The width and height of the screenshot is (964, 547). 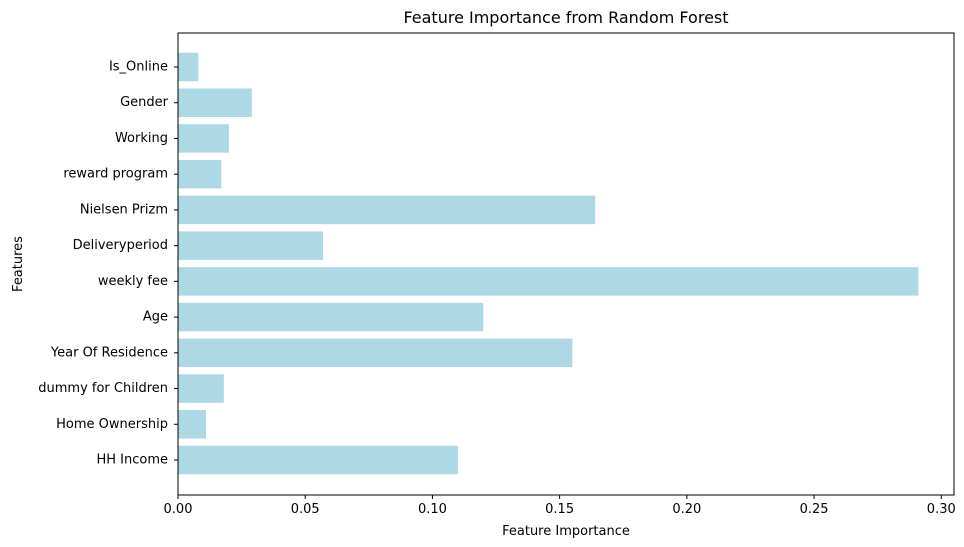 What do you see at coordinates (109, 352) in the screenshot?
I see `y-tick-label: Year Of Residence` at bounding box center [109, 352].